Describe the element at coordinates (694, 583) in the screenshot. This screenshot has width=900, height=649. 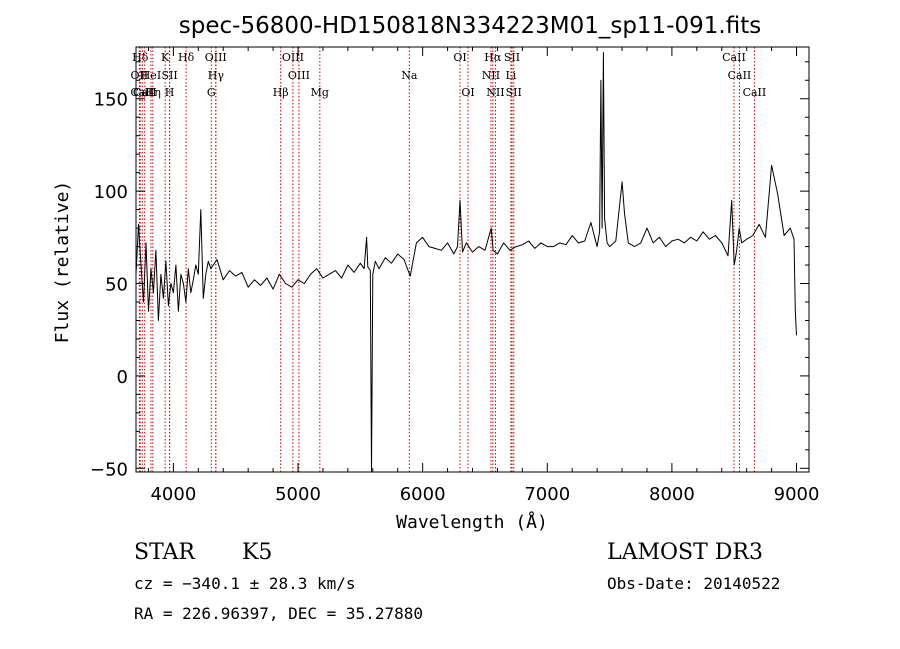
I see `observation-date: Obs-Date: 20140522` at that location.